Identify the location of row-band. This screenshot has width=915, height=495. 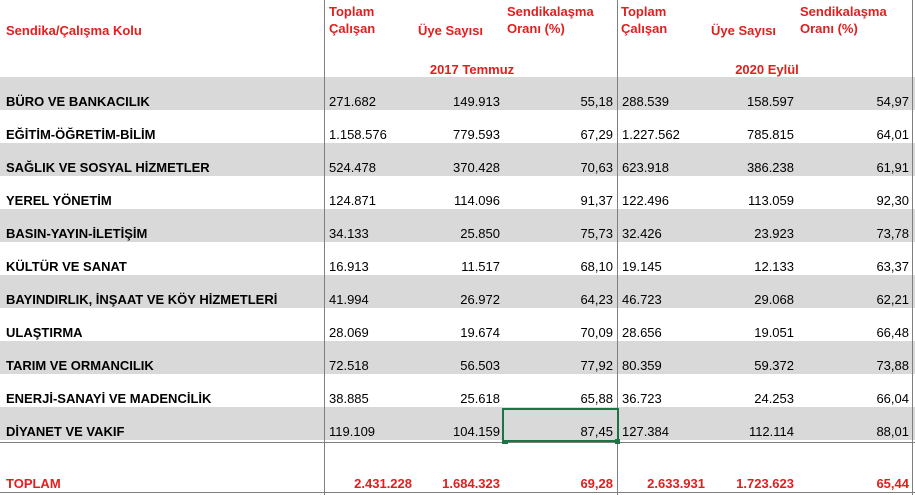
(457, 225).